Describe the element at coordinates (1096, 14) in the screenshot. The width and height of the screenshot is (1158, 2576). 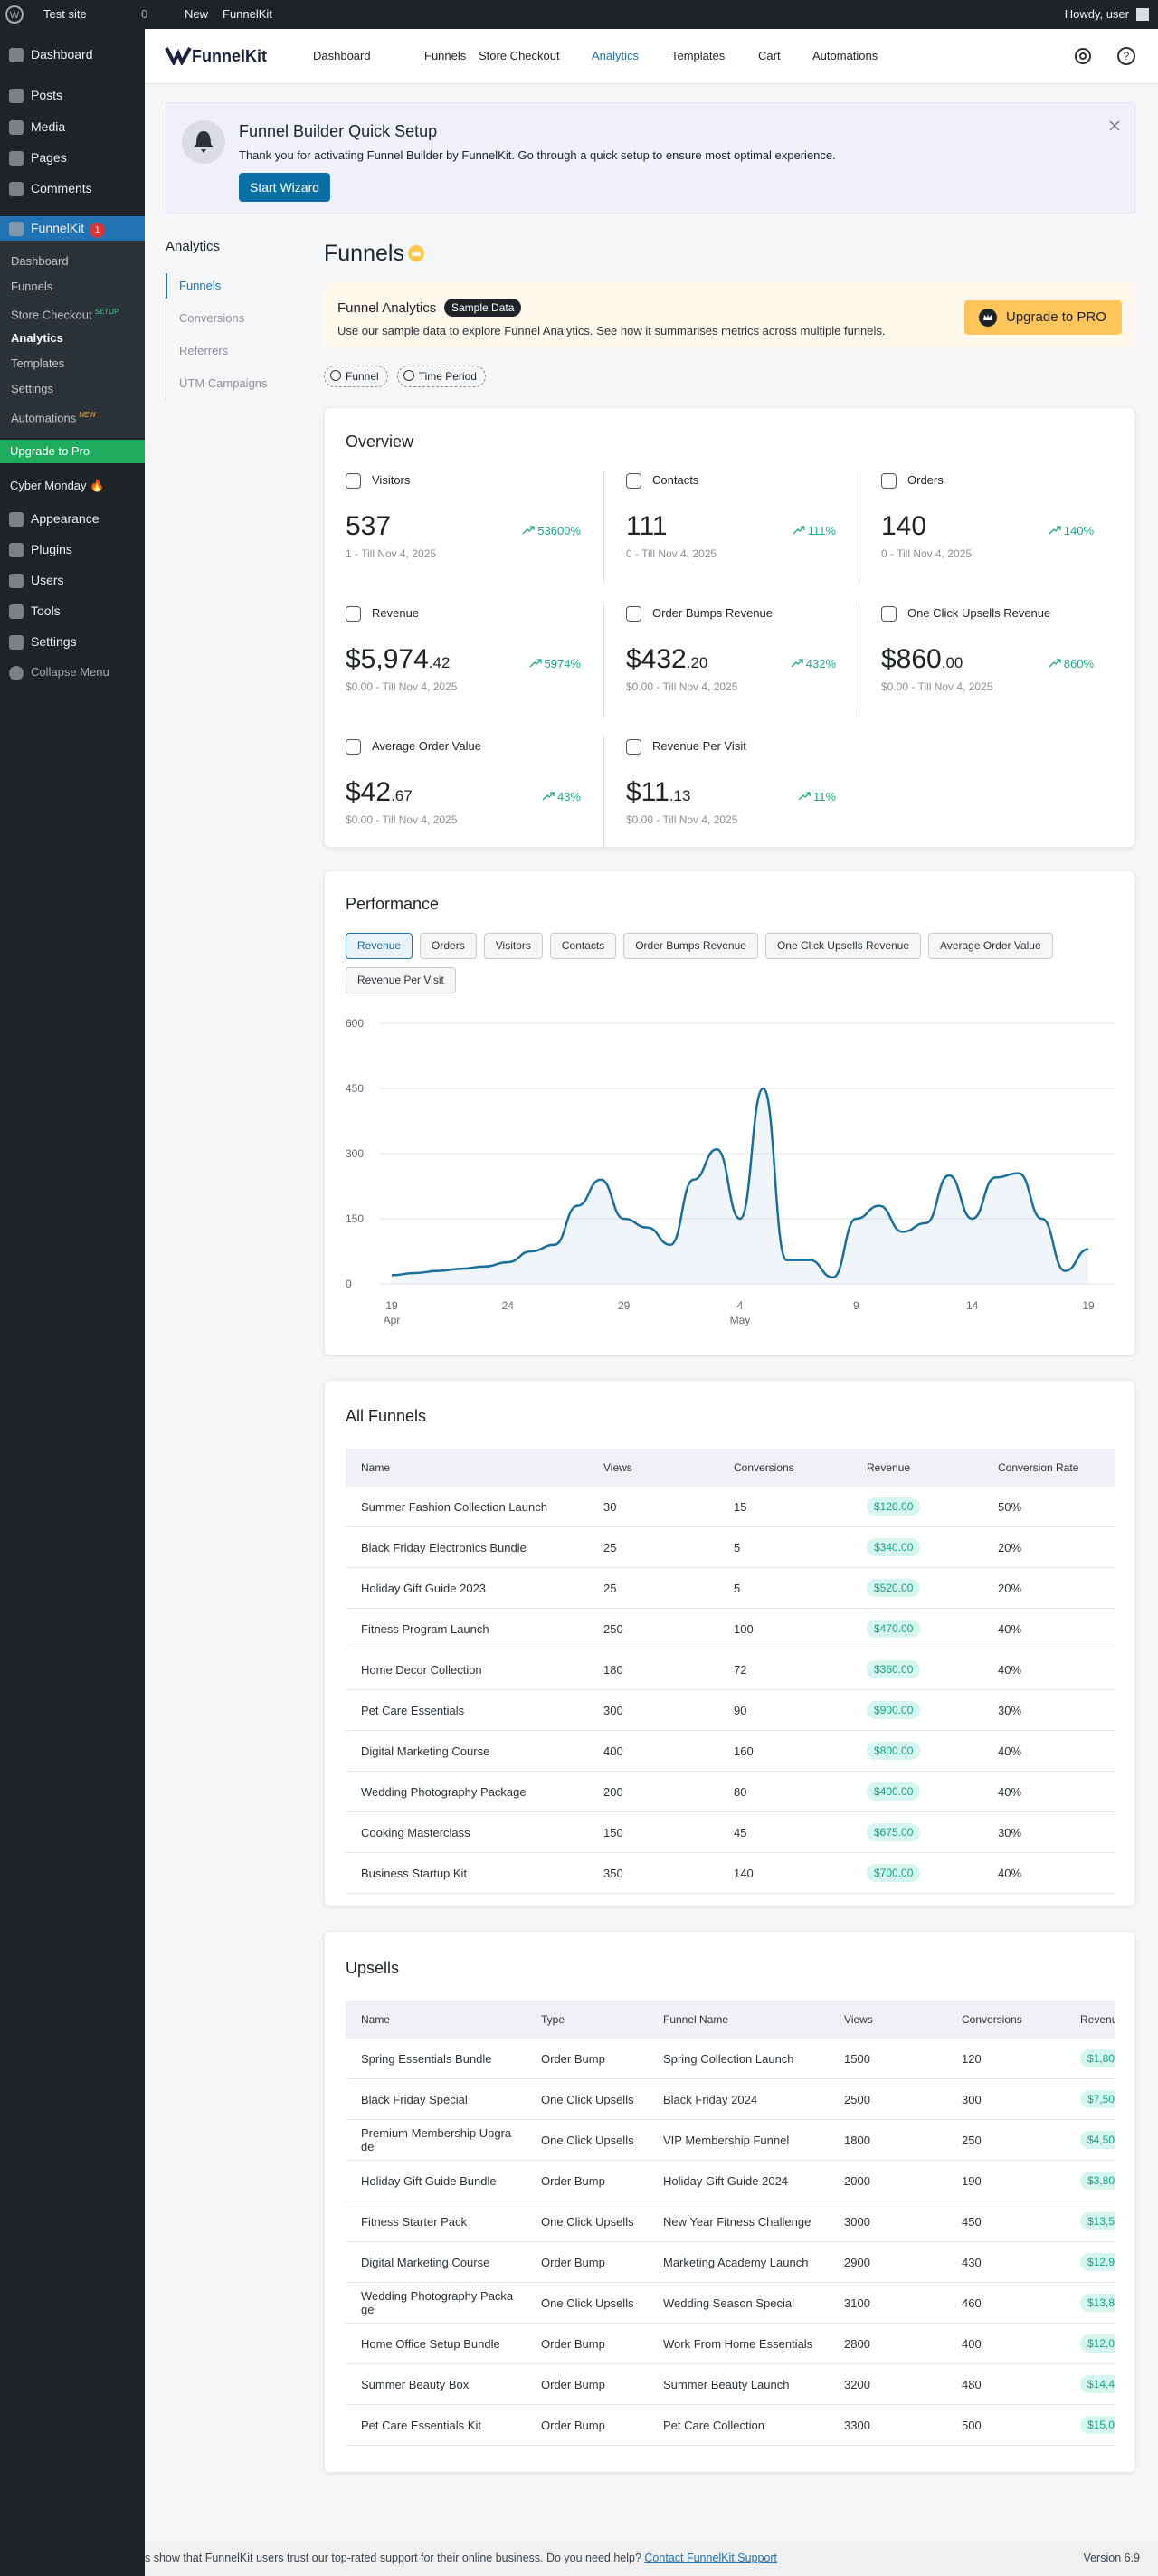
I see `greeting: Howdy, user` at that location.